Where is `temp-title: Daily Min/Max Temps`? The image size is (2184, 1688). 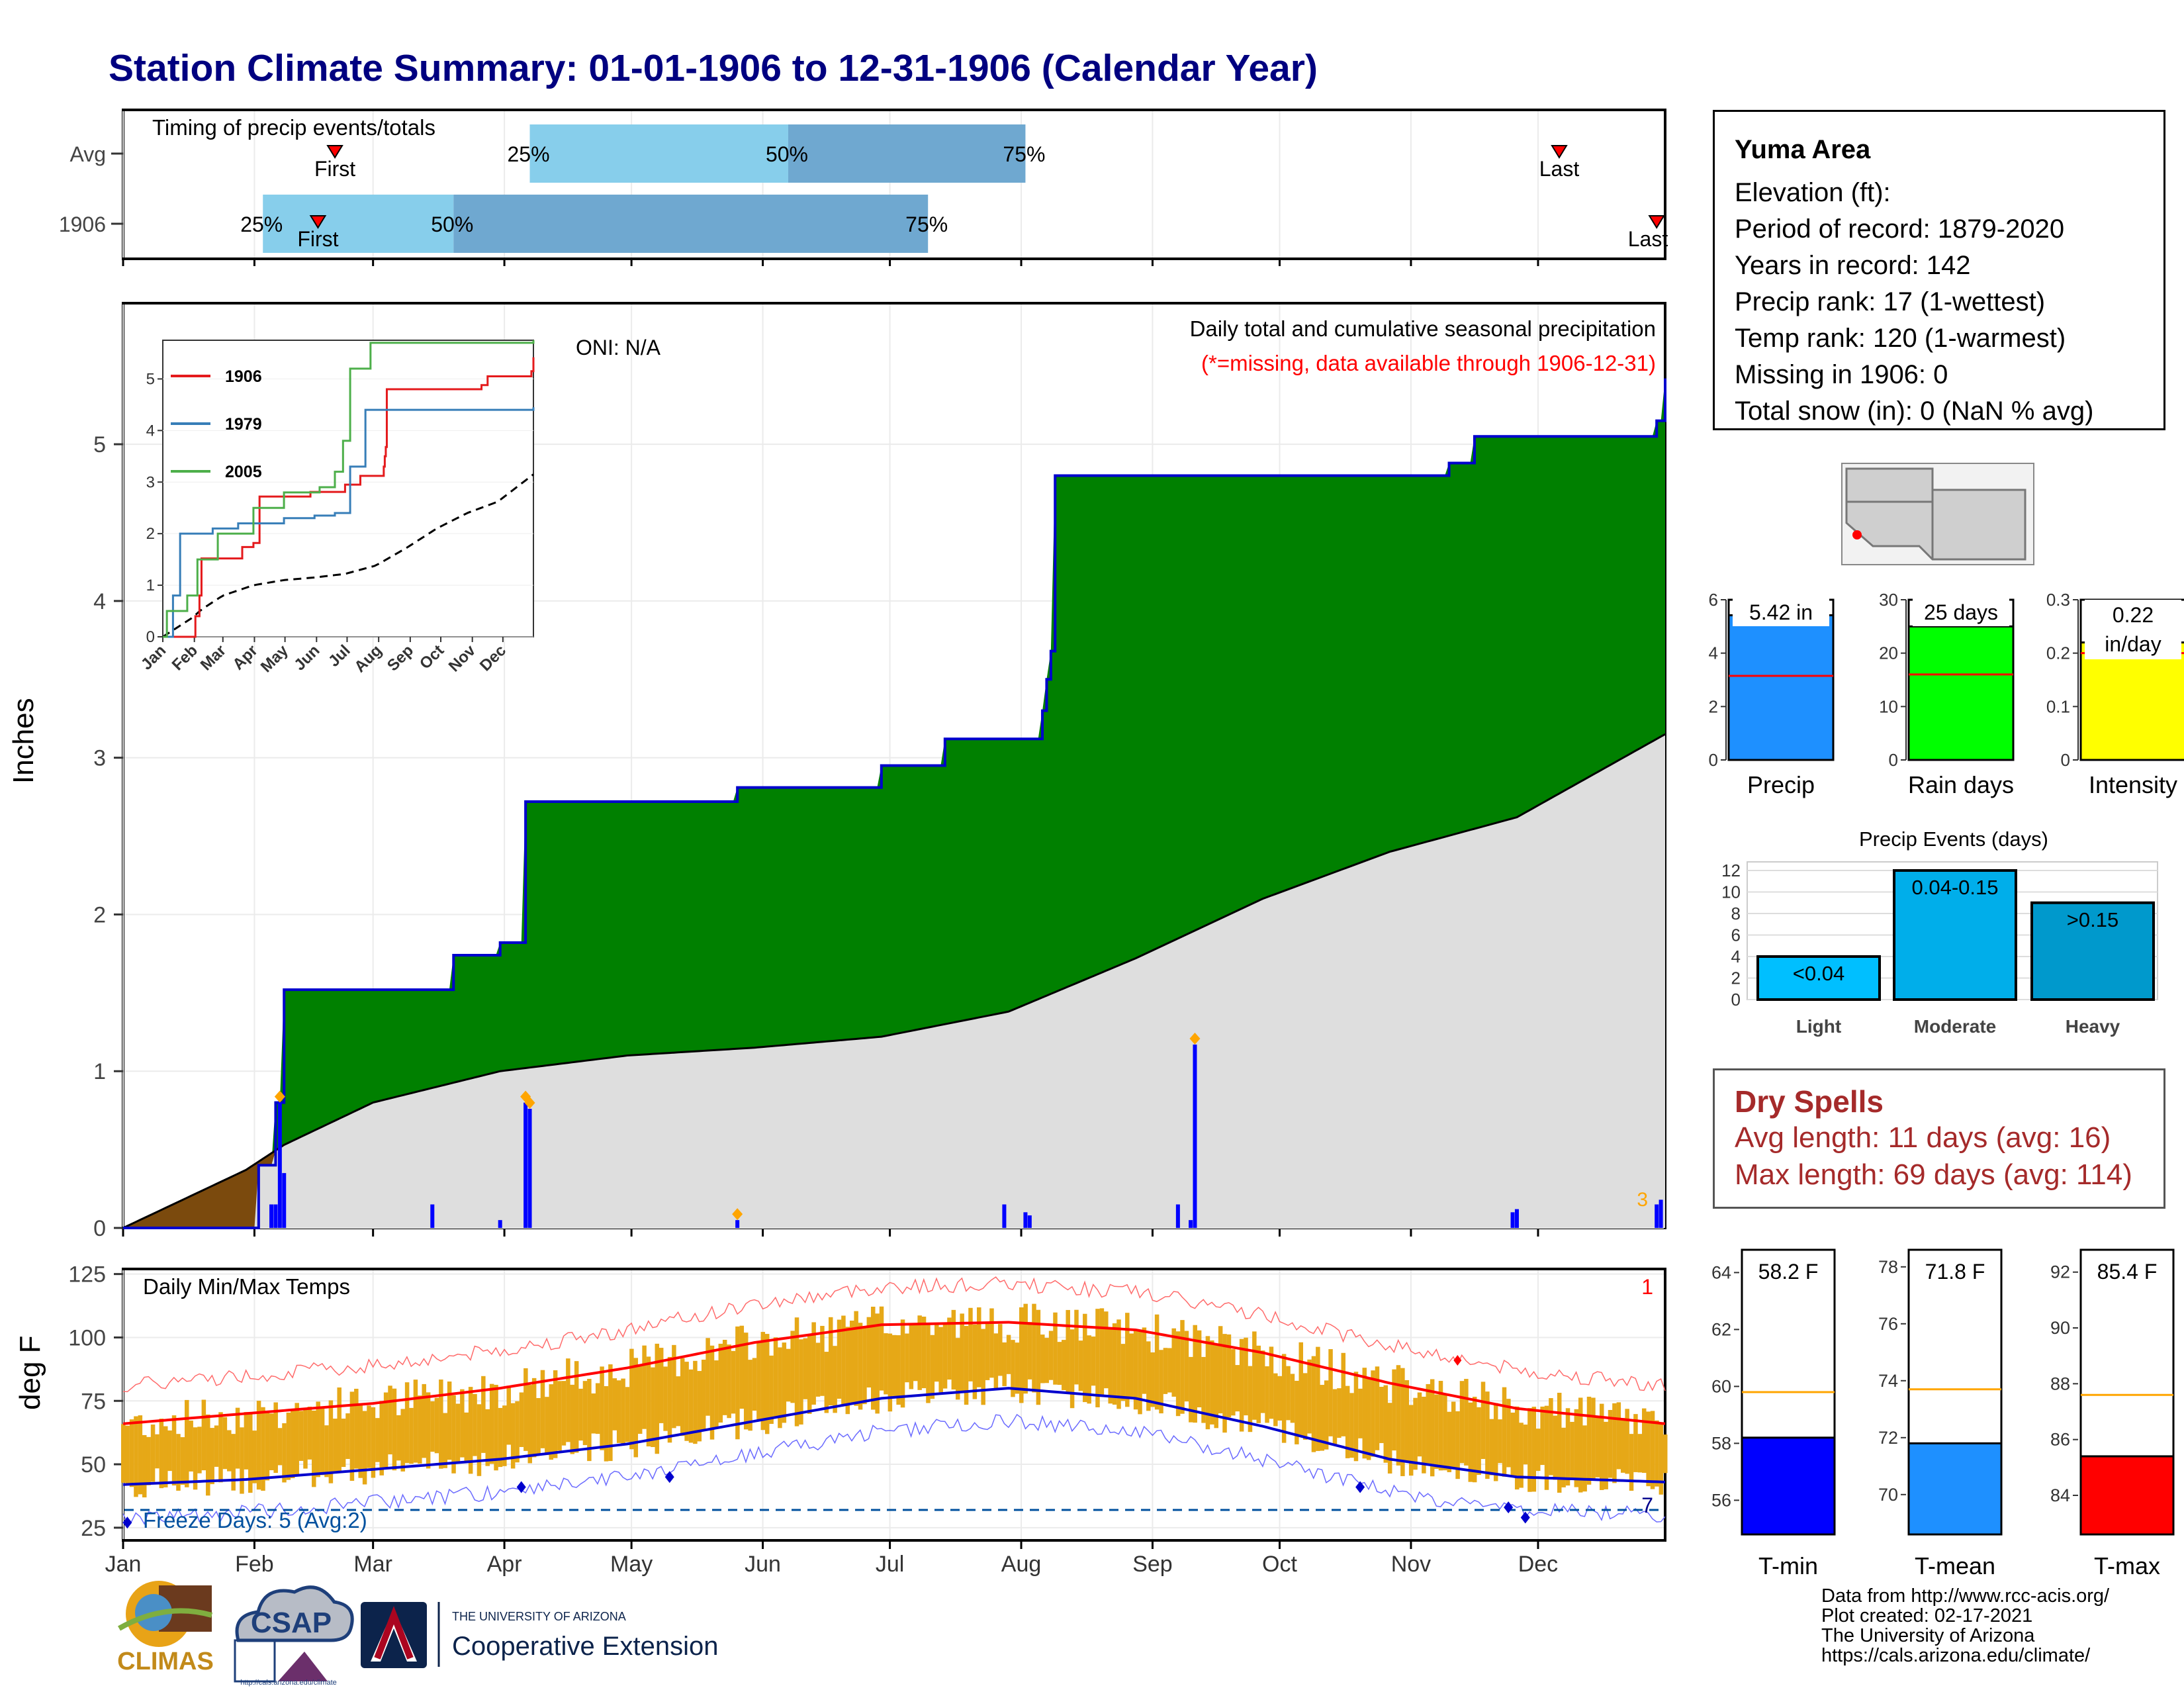
temp-title: Daily Min/Max Temps is located at coordinates (246, 1286).